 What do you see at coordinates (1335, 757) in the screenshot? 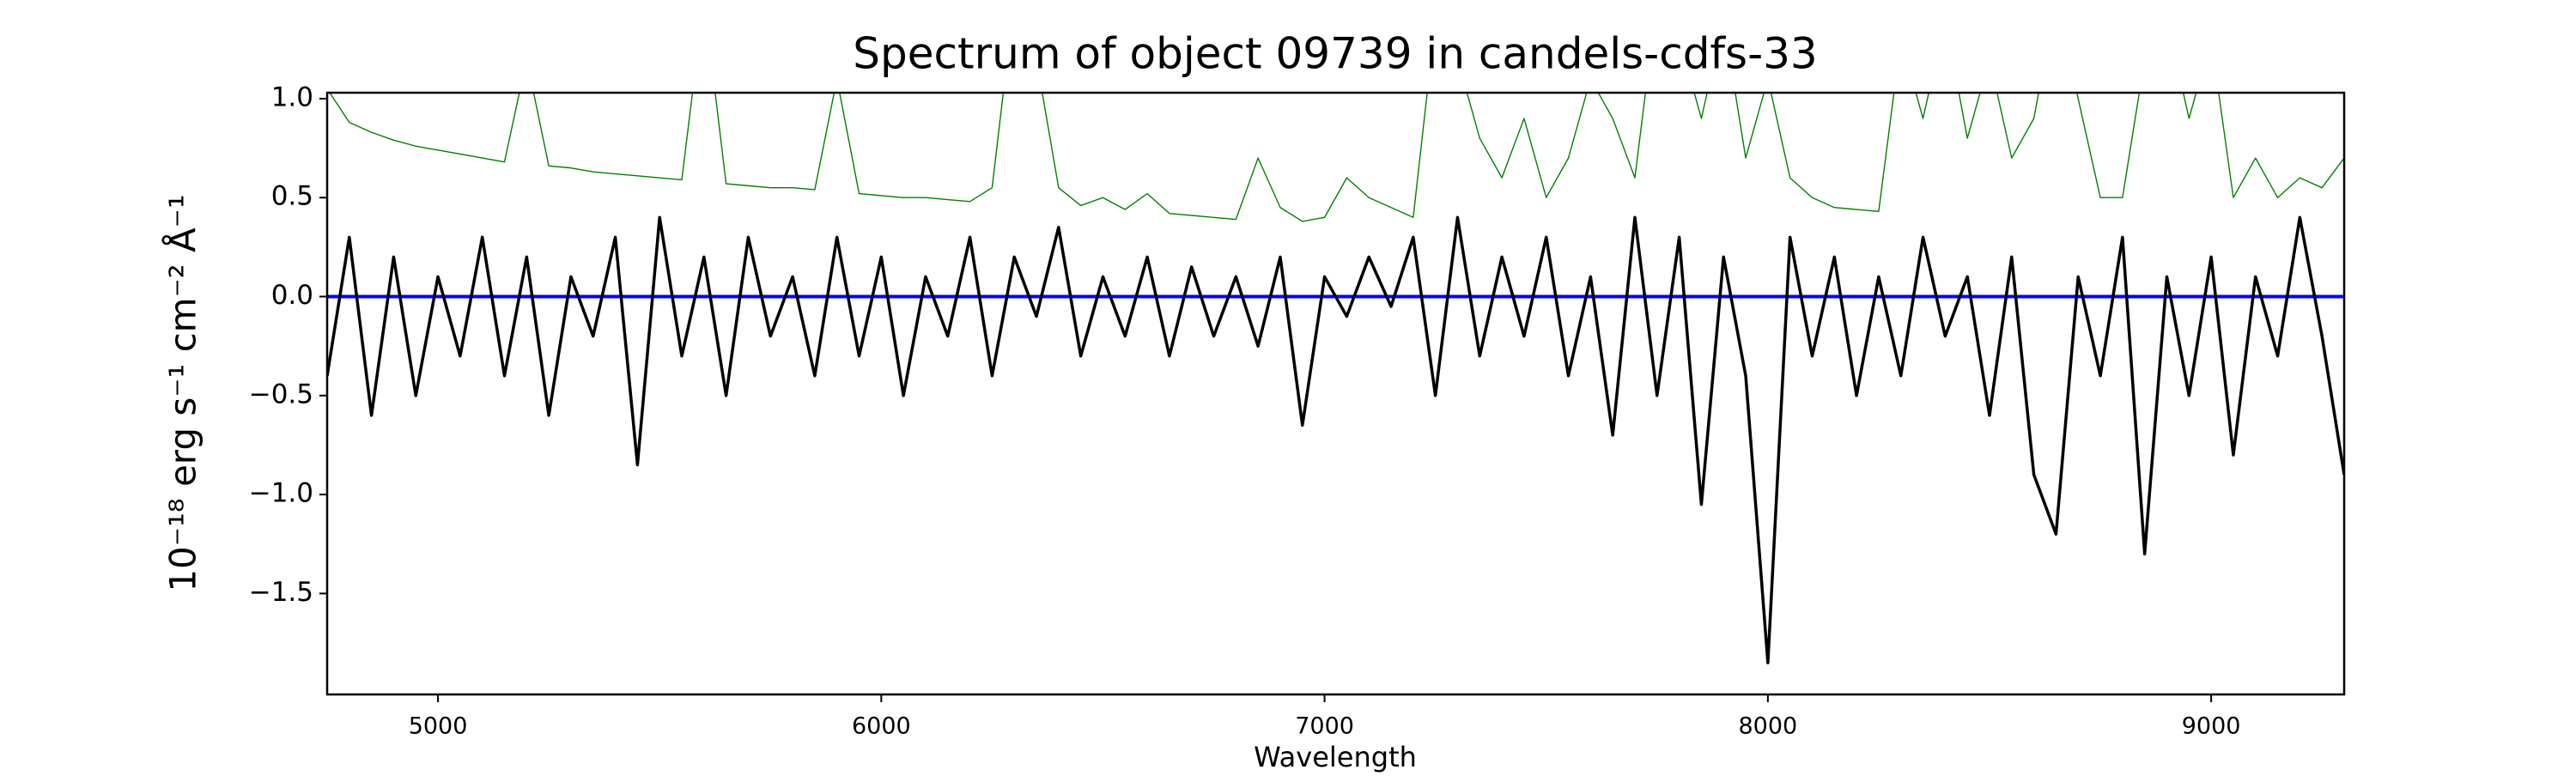
I see `x-axis-label: Wavelength` at bounding box center [1335, 757].